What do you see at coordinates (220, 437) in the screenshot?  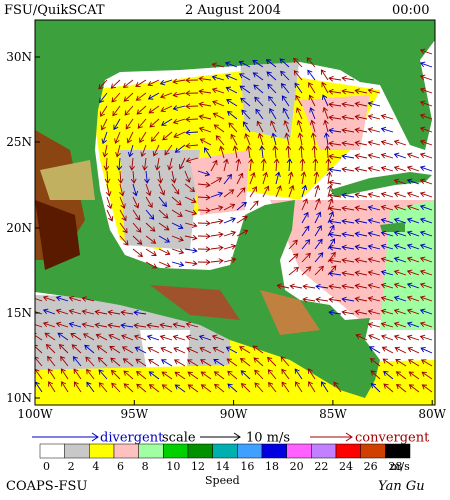 I see `scale-arrow` at bounding box center [220, 437].